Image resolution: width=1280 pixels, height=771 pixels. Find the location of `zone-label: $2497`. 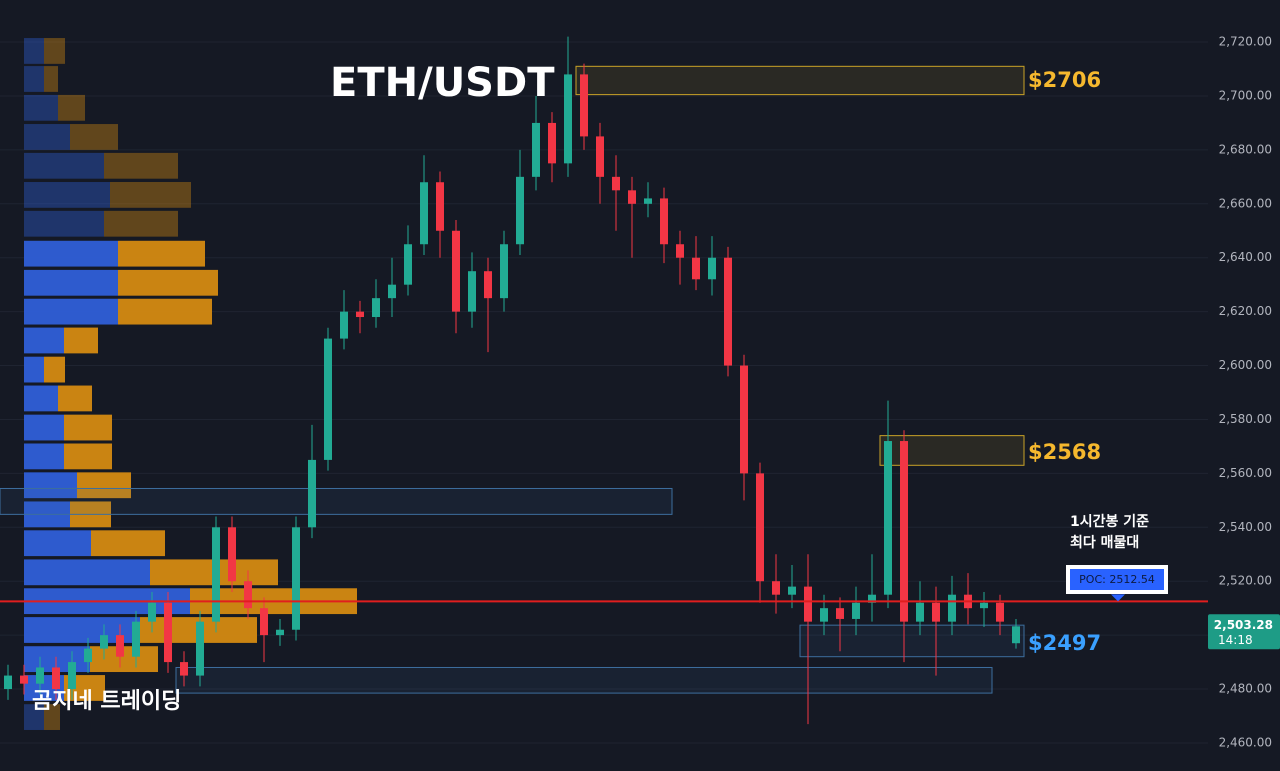

zone-label: $2497 is located at coordinates (1064, 643).